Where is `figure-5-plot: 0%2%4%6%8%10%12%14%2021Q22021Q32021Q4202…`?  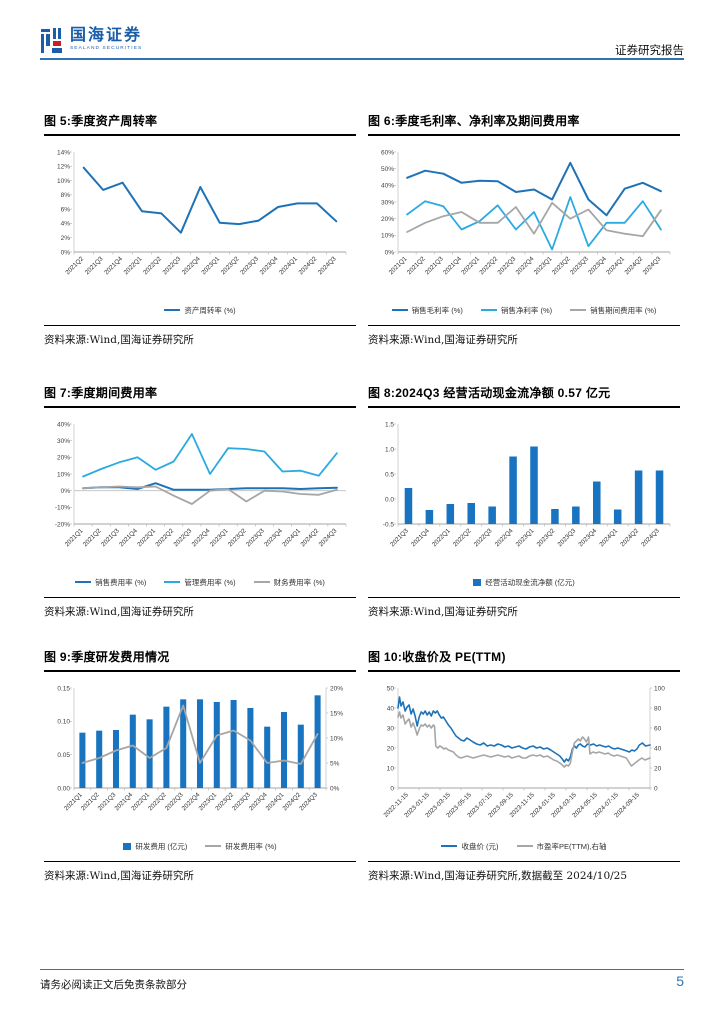
figure-5-plot: 0%2%4%6%8%10%12%14%2021Q22021Q32021Q4202… is located at coordinates (202, 212).